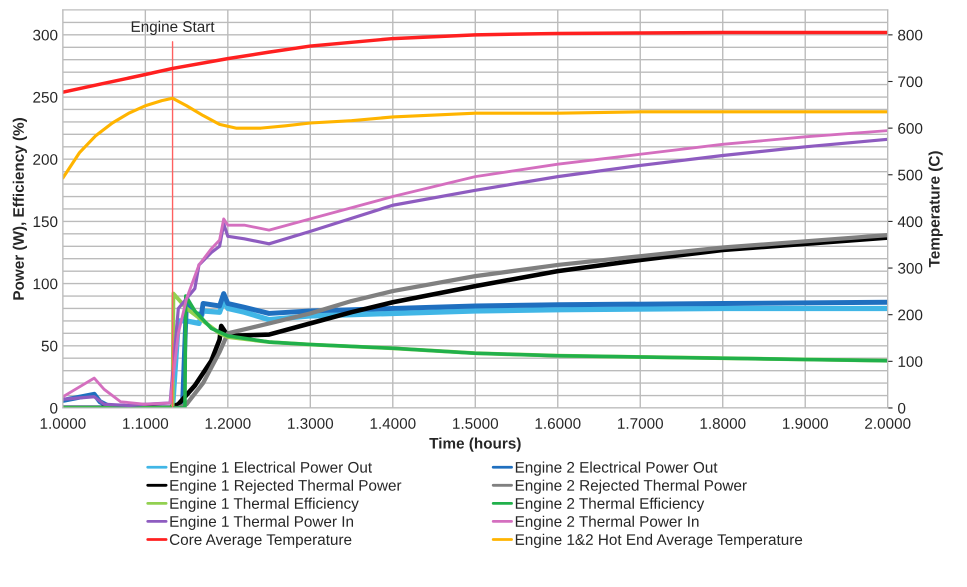 This screenshot has width=967, height=587. What do you see at coordinates (261, 541) in the screenshot?
I see `legend-label: Core Average Temperature` at bounding box center [261, 541].